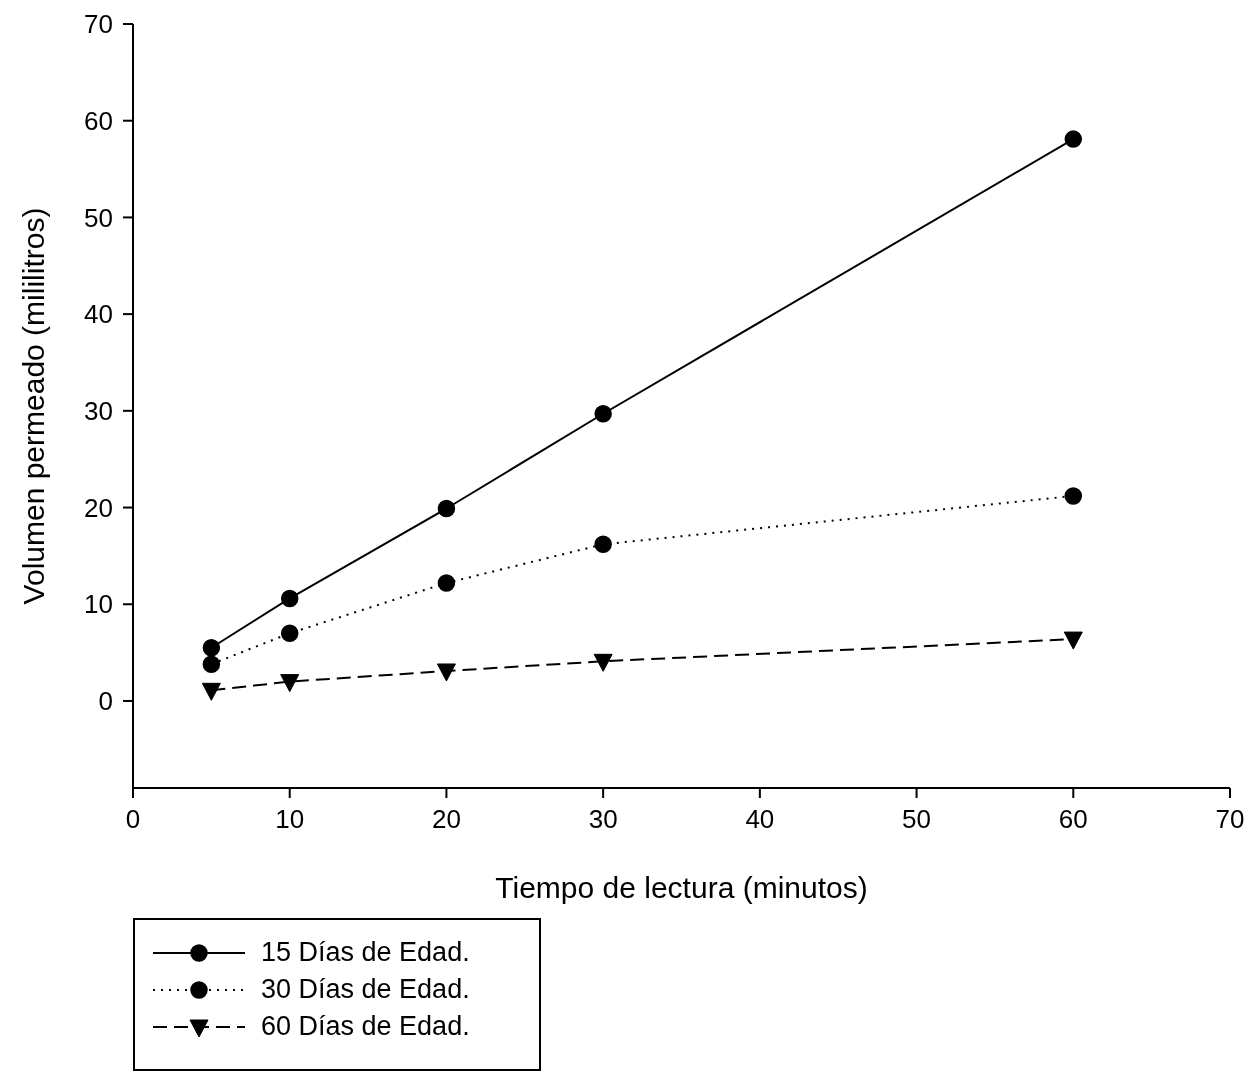 The image size is (1257, 1082). I want to click on y-axis-title: Volumen permeado (mililitros), so click(33, 406).